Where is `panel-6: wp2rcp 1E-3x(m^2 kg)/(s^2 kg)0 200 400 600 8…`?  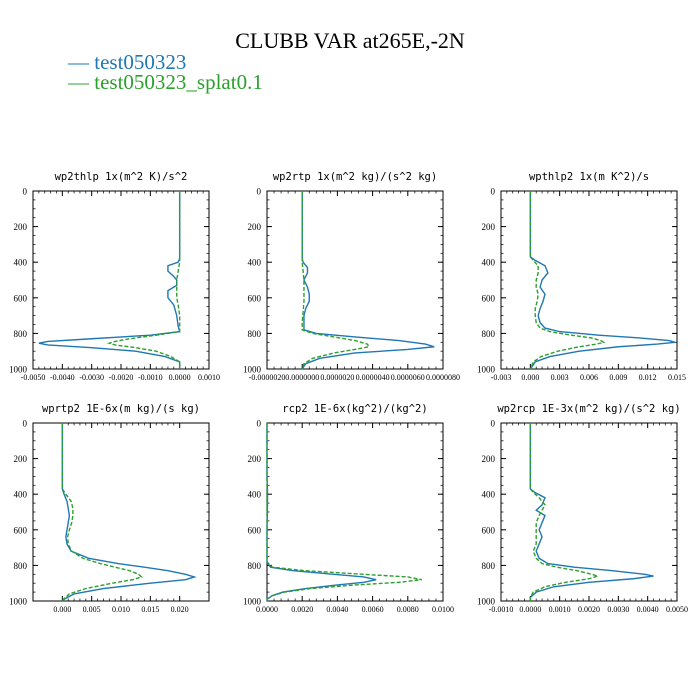 panel-6: wp2rcp 1E-3x(m^2 kg)/(s^2 kg)0 200 400 600 8… is located at coordinates (582, 508).